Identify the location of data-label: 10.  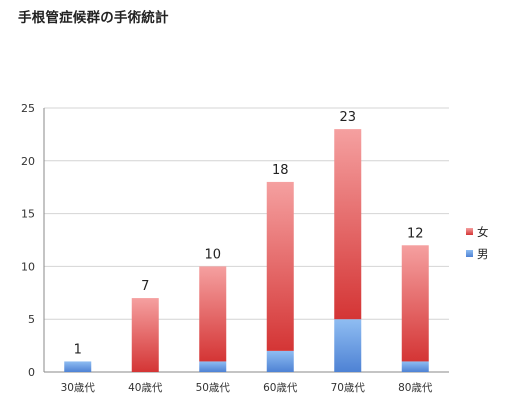
(212, 254).